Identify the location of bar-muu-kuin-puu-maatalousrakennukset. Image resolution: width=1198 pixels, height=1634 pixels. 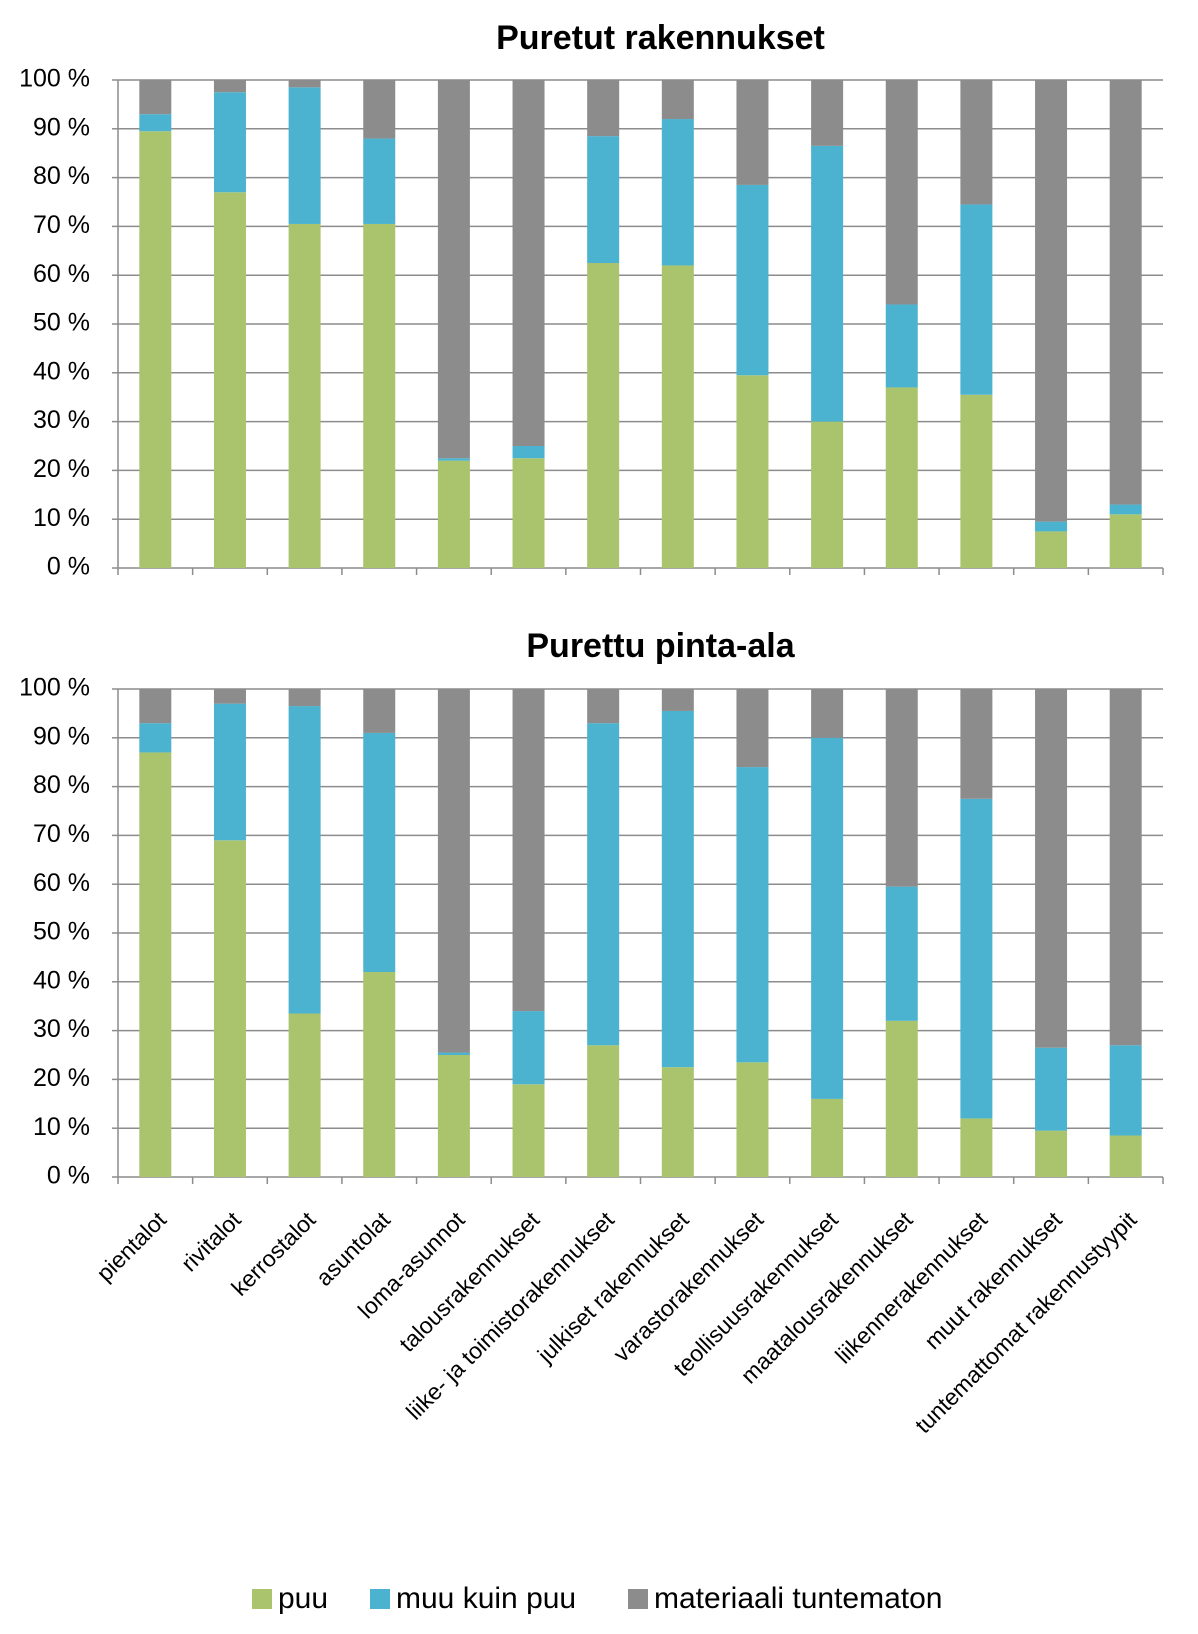
(901, 953).